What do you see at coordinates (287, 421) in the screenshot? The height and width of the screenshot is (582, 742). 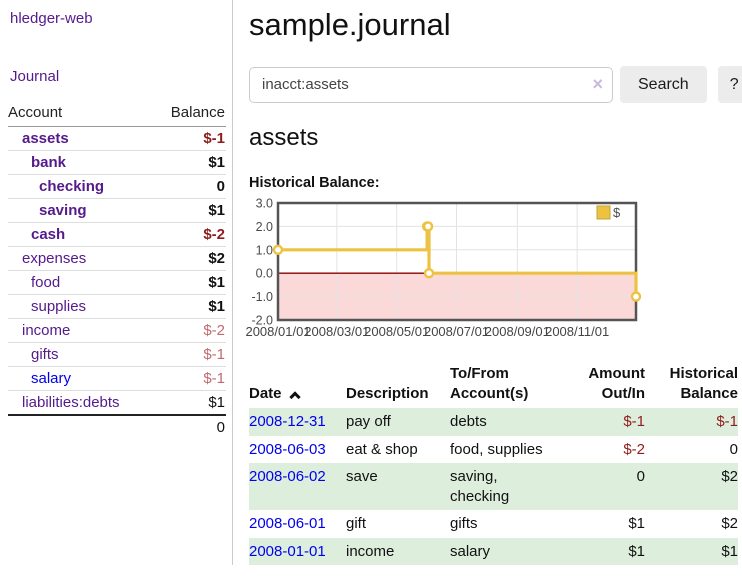 I see `transaction-date-link: 2008-12-31` at bounding box center [287, 421].